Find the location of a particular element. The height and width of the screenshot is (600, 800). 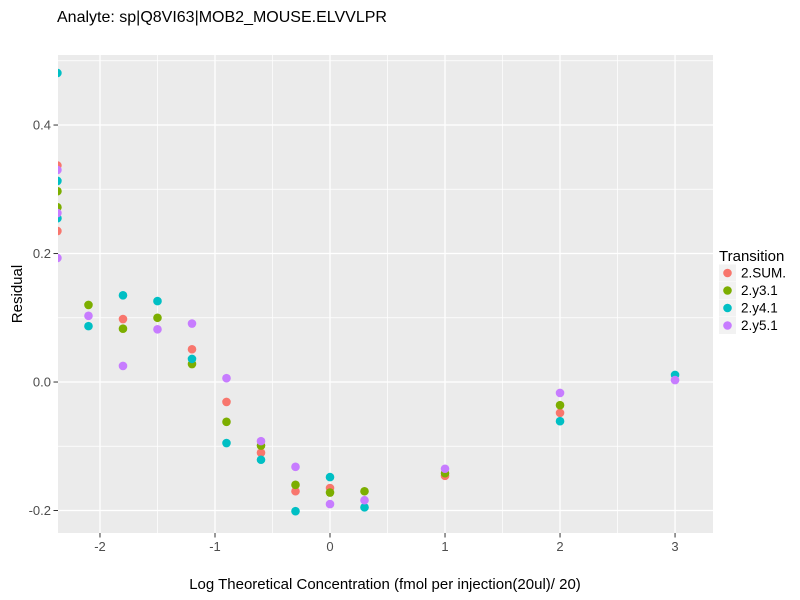

x-tick-label: 2 is located at coordinates (559, 546).